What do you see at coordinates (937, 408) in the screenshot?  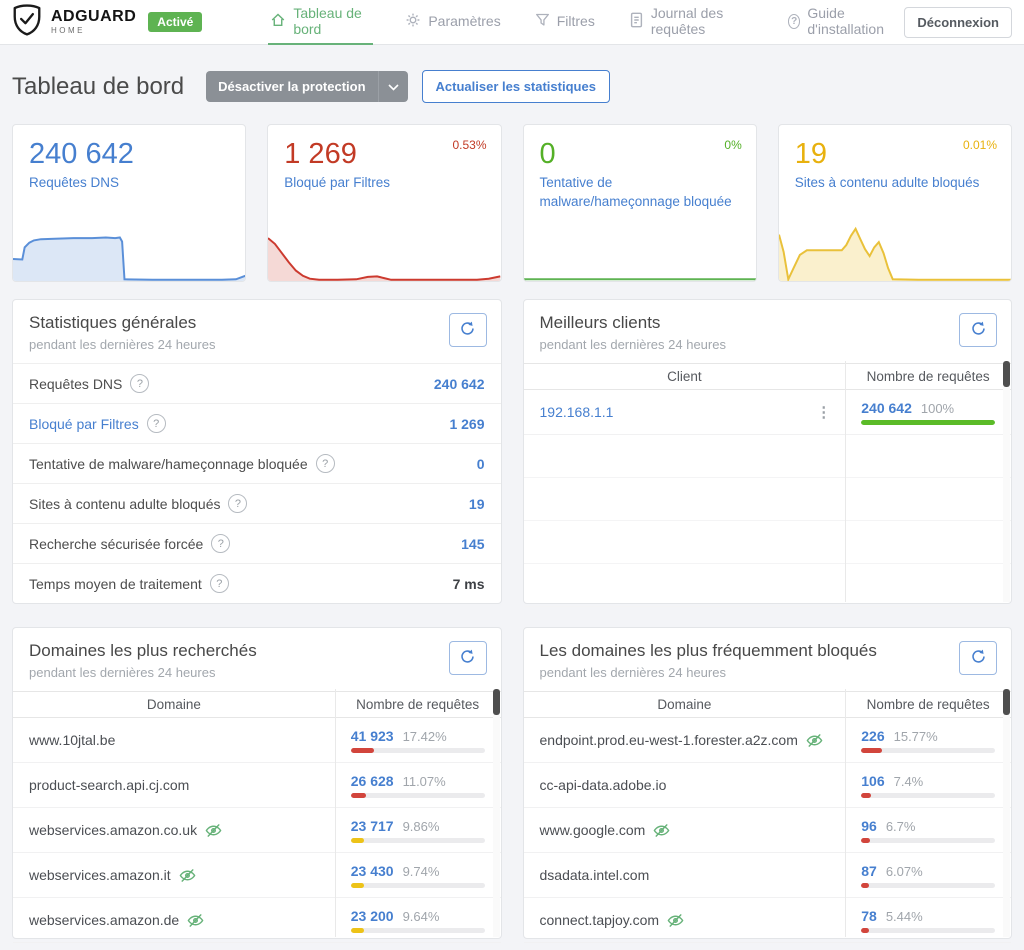 I see `request-percent: 100%` at bounding box center [937, 408].